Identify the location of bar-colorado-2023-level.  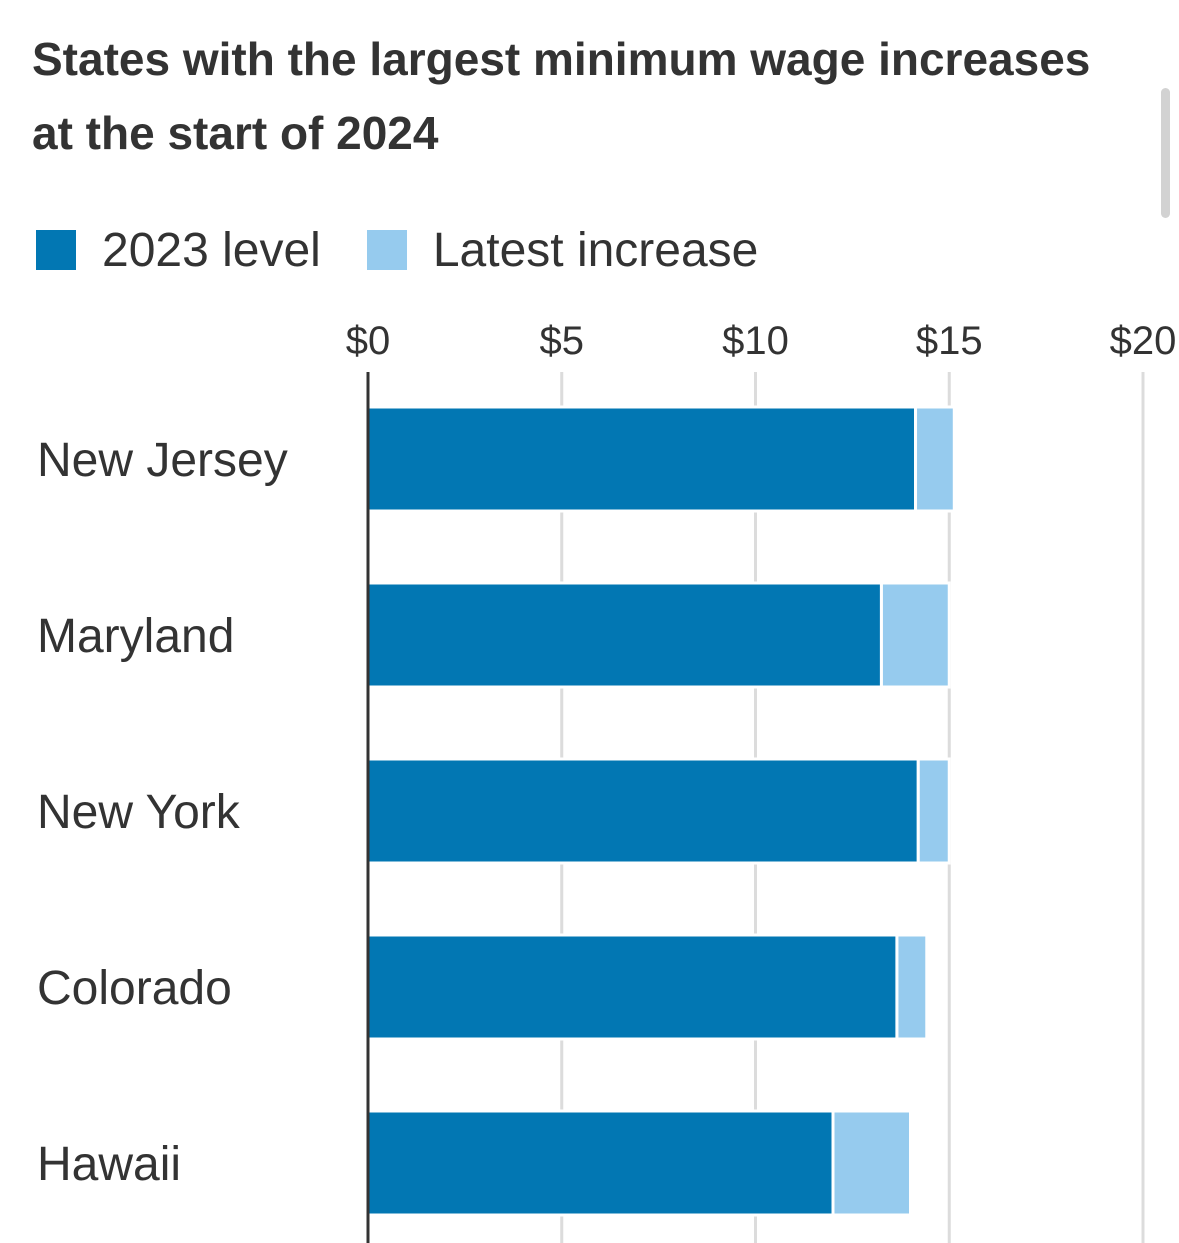
(632, 987).